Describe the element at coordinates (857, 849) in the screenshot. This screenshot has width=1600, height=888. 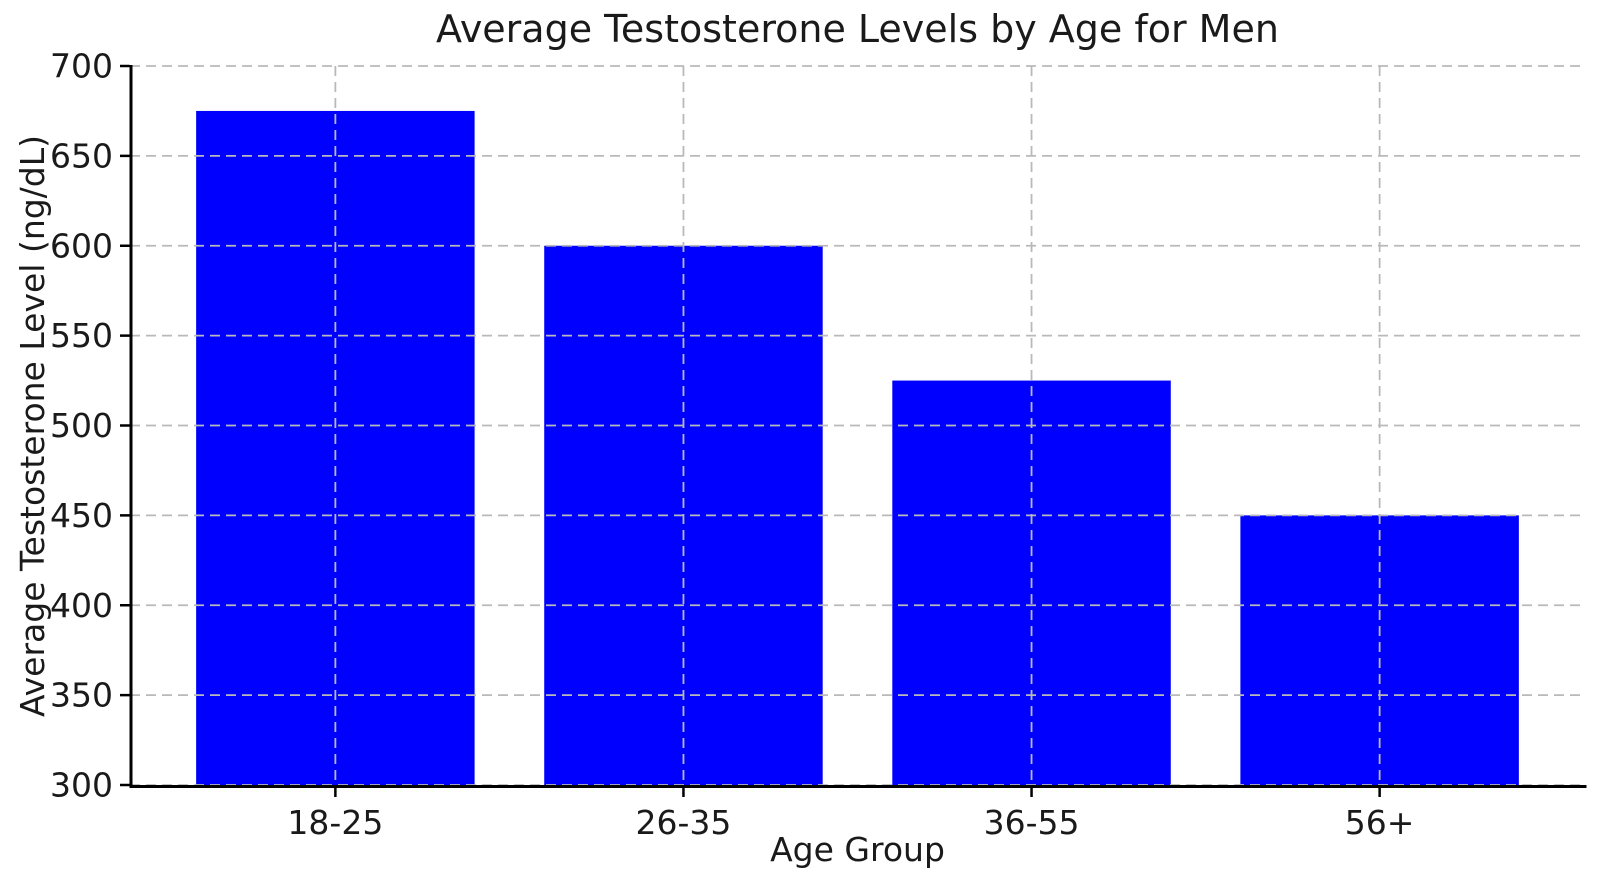
I see `x-axis-label: Age Group` at that location.